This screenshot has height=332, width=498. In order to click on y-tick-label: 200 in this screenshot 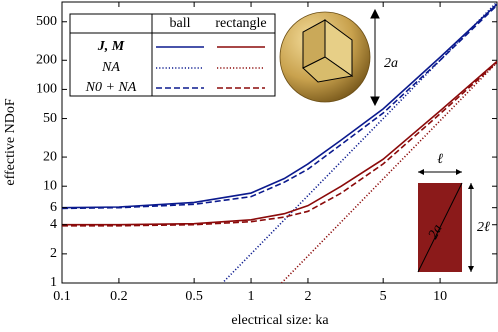, I will do `click(46, 59)`.